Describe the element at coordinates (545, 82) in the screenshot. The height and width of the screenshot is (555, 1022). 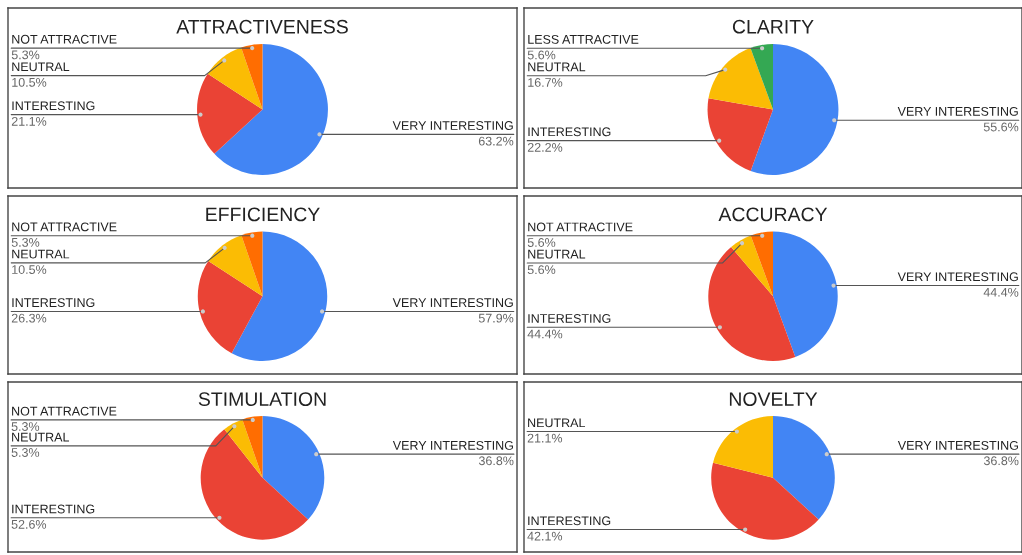
I see `data-label: 16.7%` at that location.